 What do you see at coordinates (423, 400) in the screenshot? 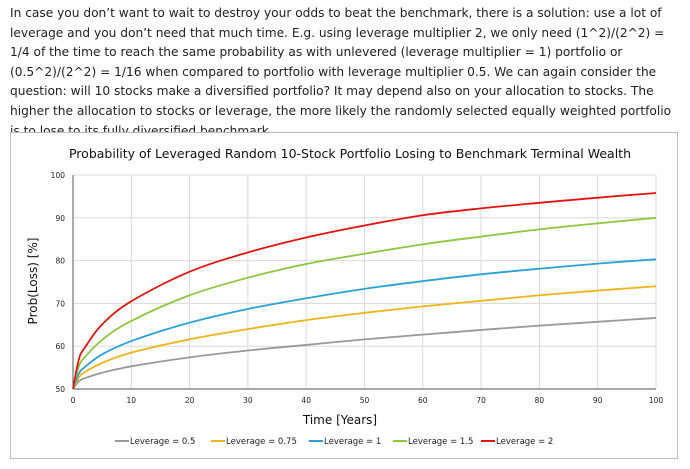
I see `x-tick-label: 60` at bounding box center [423, 400].